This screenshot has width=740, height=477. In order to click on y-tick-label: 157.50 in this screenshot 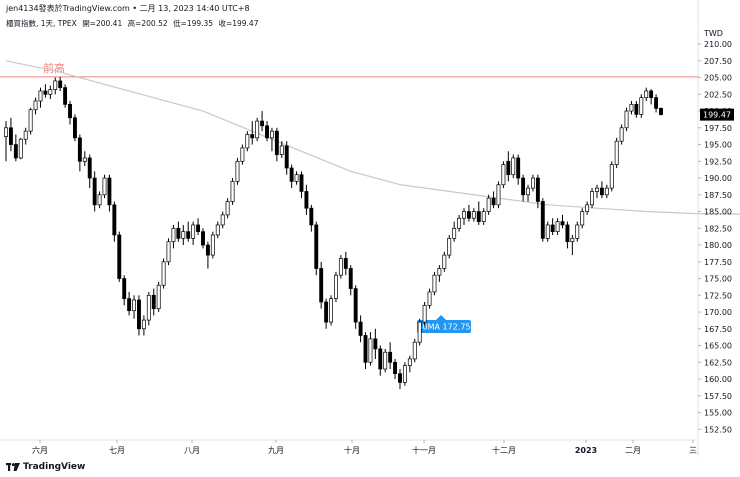, I will do `click(718, 396)`.